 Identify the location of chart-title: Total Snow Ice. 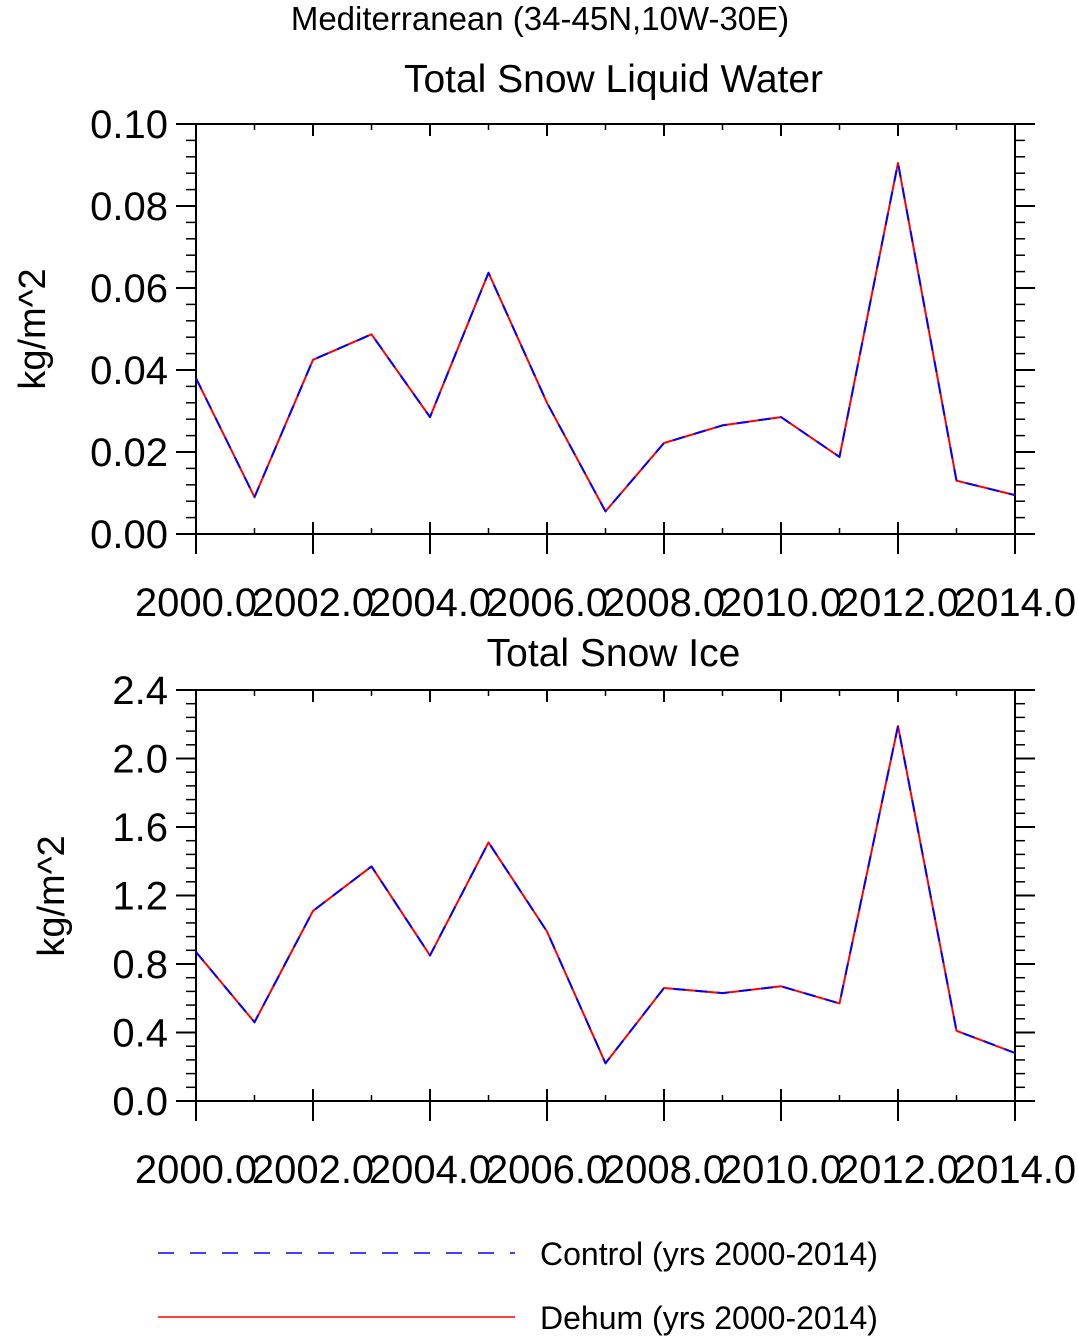
(614, 653).